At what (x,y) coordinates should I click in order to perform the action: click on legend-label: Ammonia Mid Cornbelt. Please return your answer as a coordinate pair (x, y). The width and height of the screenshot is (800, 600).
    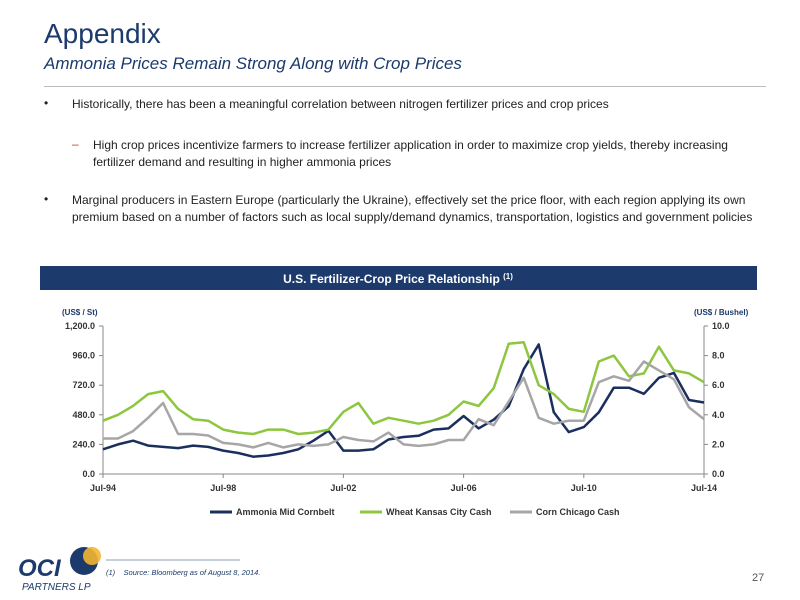
    Looking at the image, I should click on (285, 512).